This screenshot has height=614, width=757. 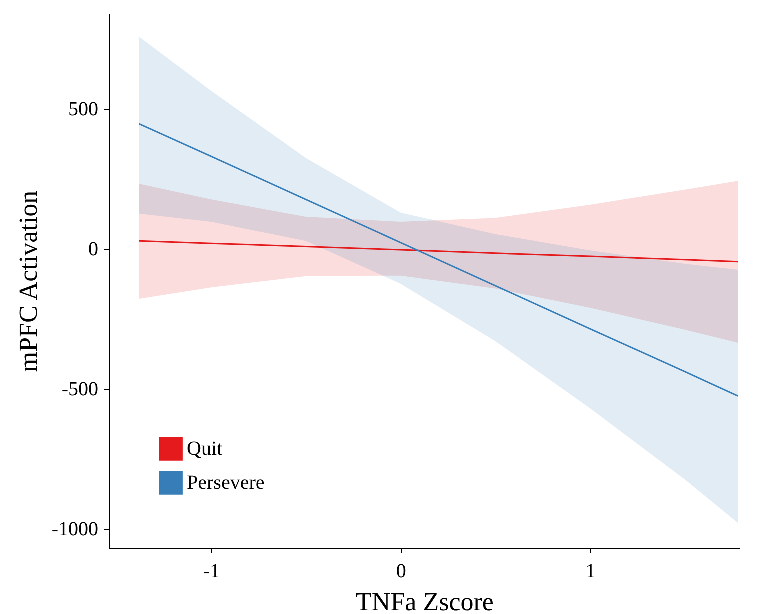 I want to click on line-series, so click(x=438, y=251).